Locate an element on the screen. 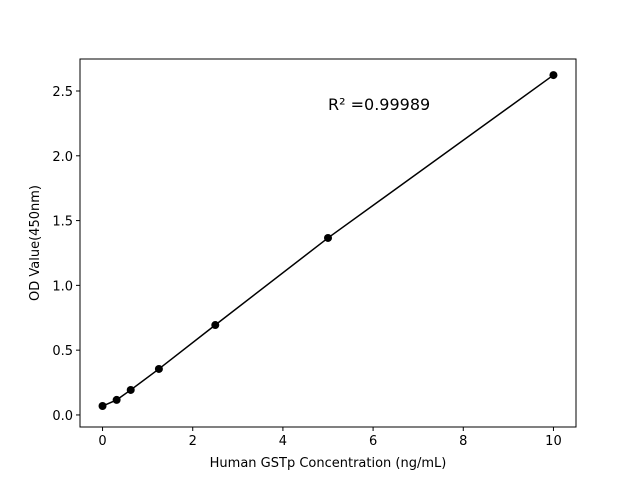  x-tick-label: 0 is located at coordinates (102, 441).